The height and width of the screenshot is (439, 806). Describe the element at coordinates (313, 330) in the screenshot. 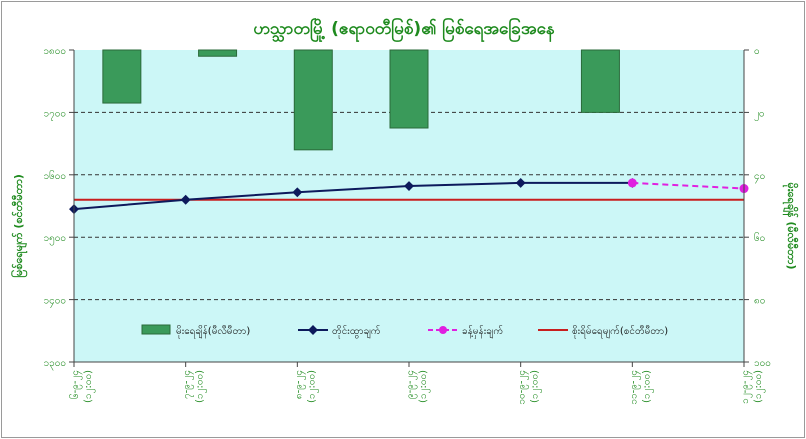

I see `legend-marker-observed` at that location.